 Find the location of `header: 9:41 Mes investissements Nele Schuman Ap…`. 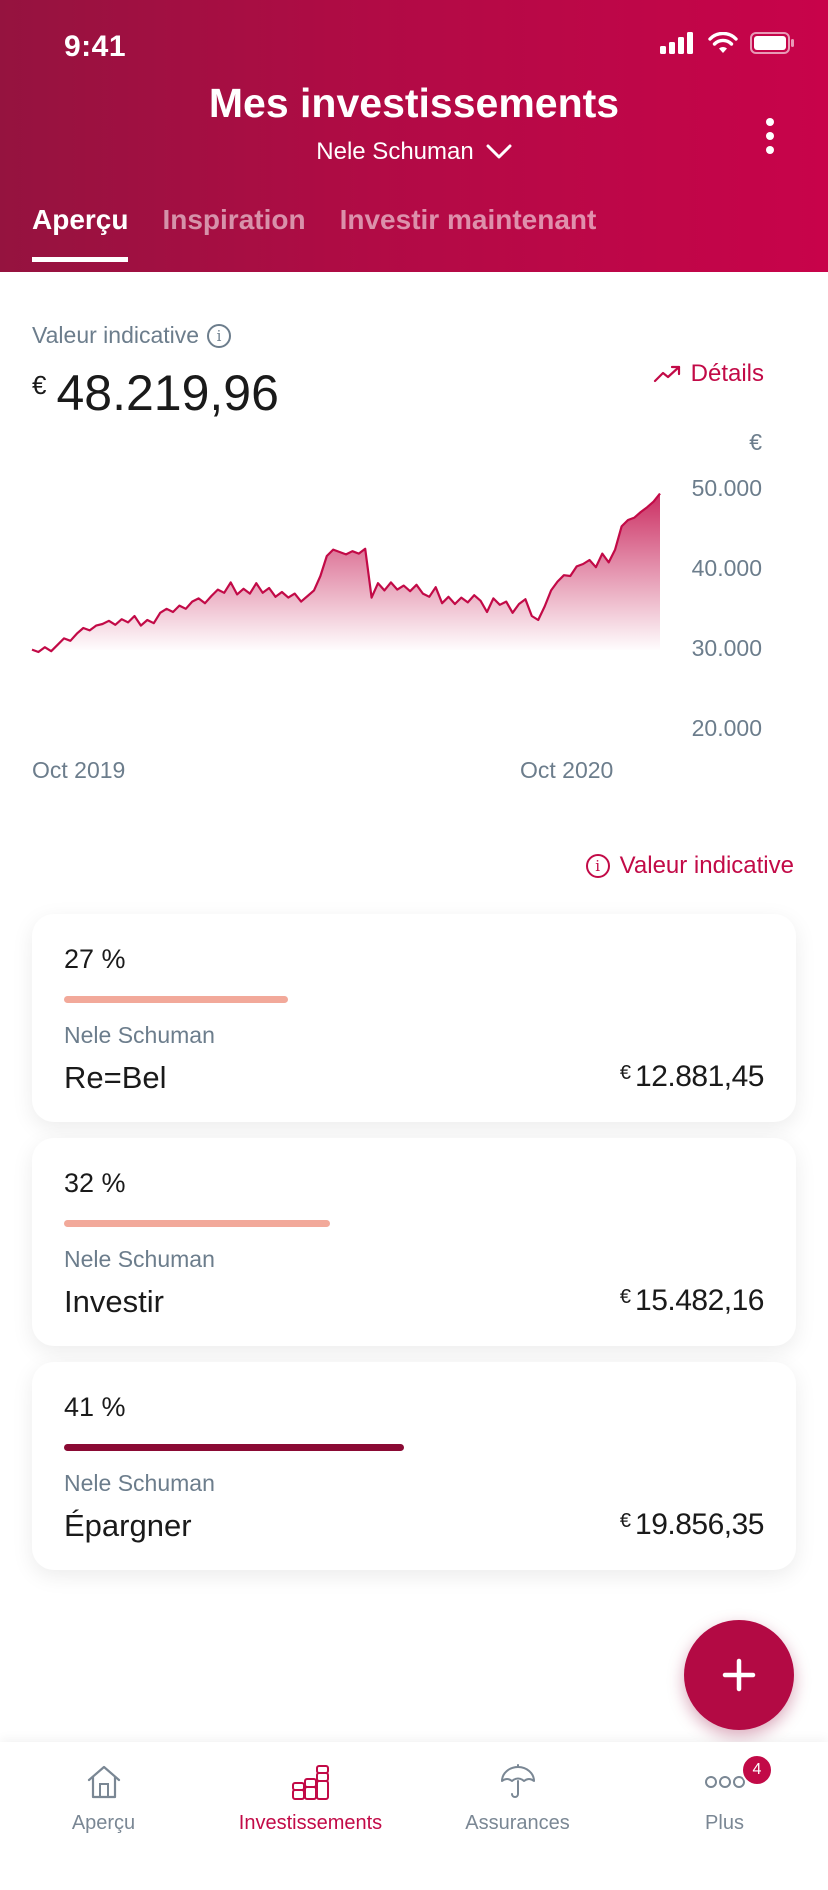

header: 9:41 Mes investissements Nele Schuman Ap… is located at coordinates (414, 136).